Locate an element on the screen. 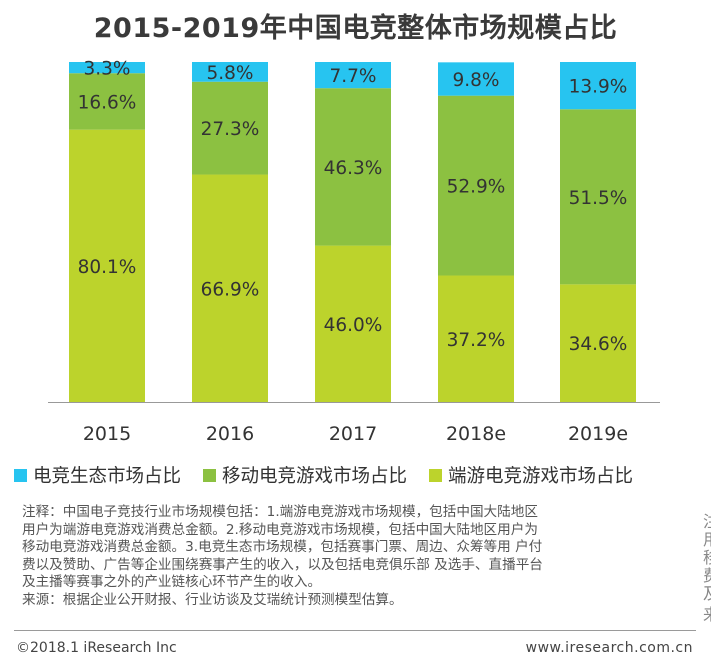 The image size is (711, 665). bar-pc-esports-2019e is located at coordinates (598, 343).